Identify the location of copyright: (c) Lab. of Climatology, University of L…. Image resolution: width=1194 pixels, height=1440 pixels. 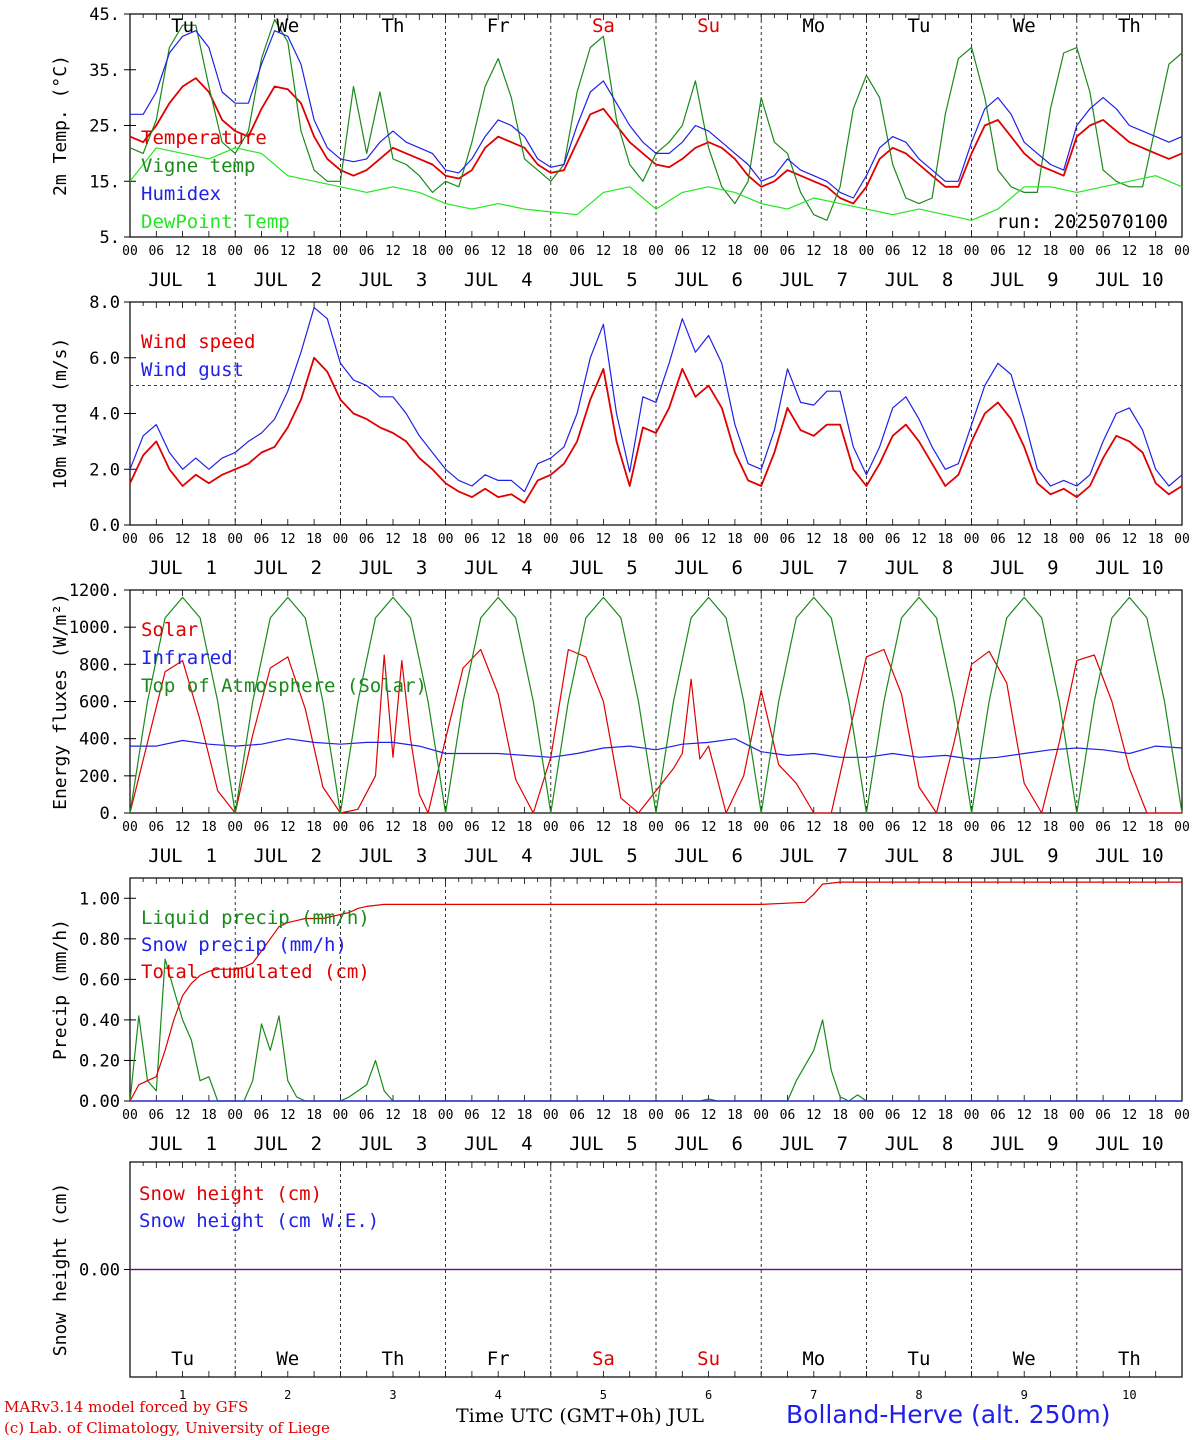
(167, 1428).